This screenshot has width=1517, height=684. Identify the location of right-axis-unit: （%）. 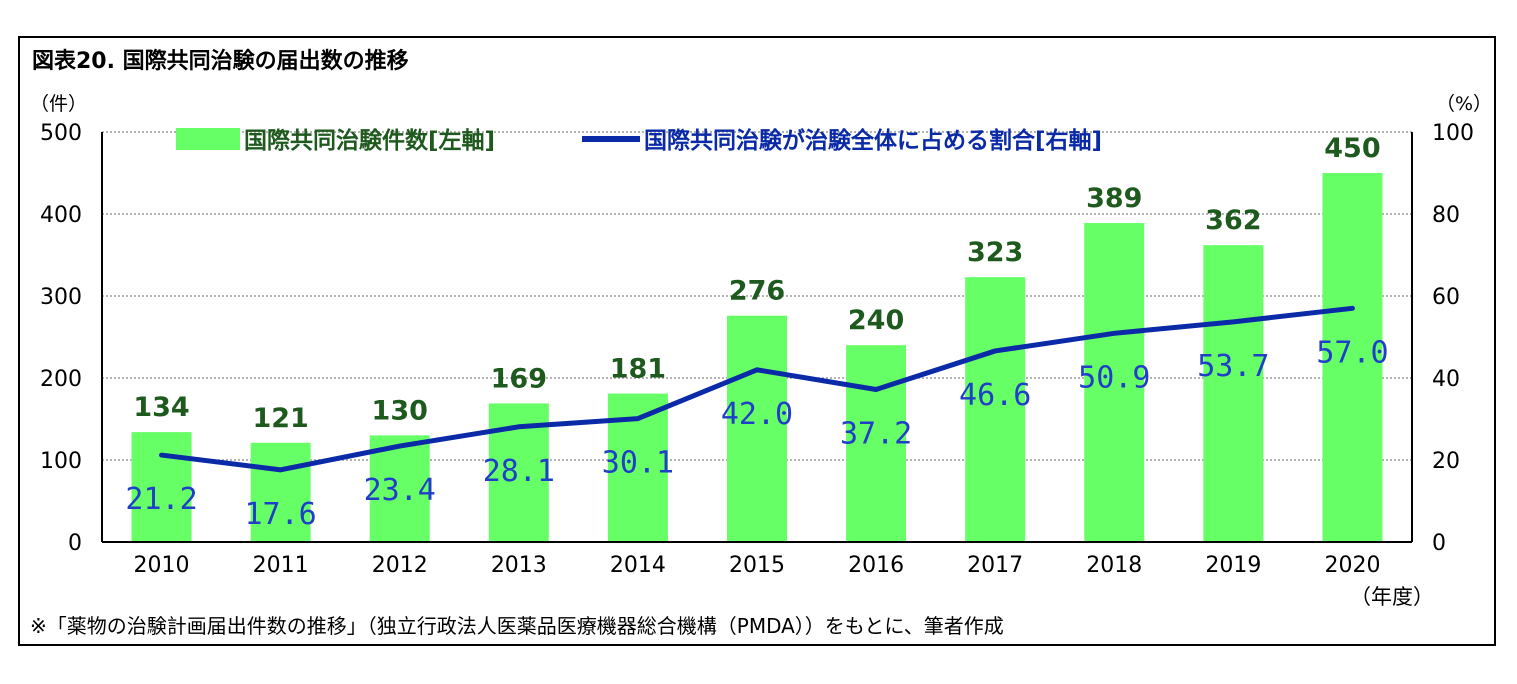
(1464, 104).